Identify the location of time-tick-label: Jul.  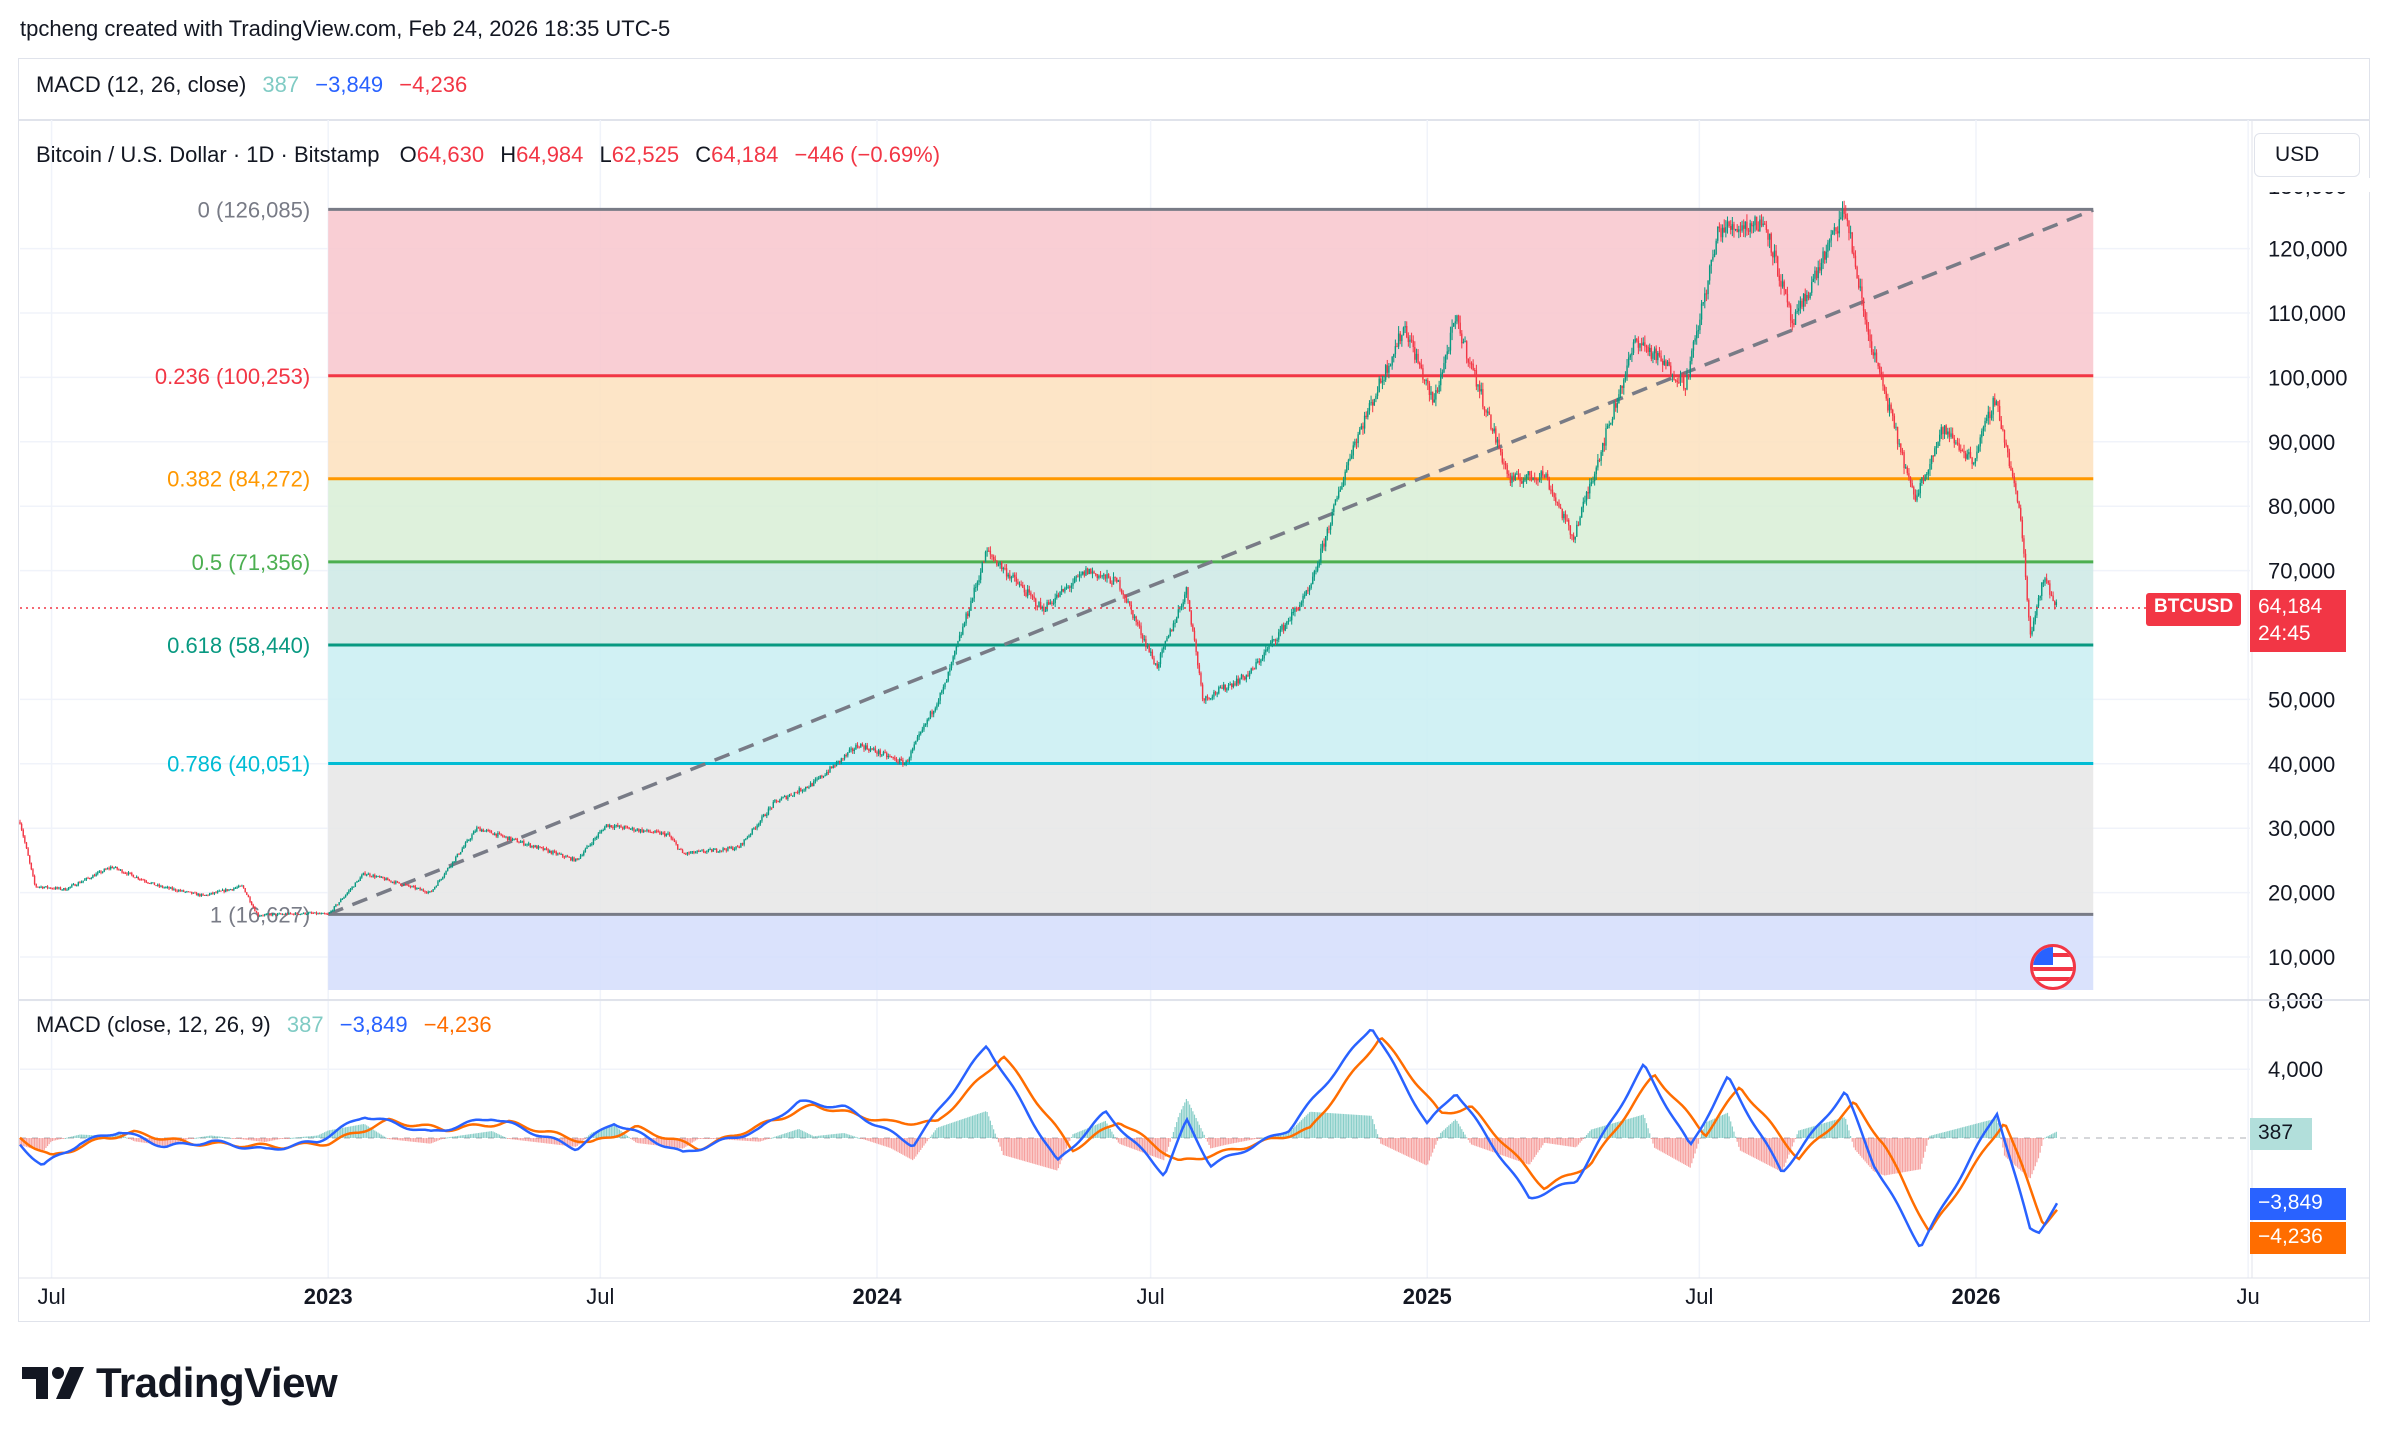
(1699, 1296).